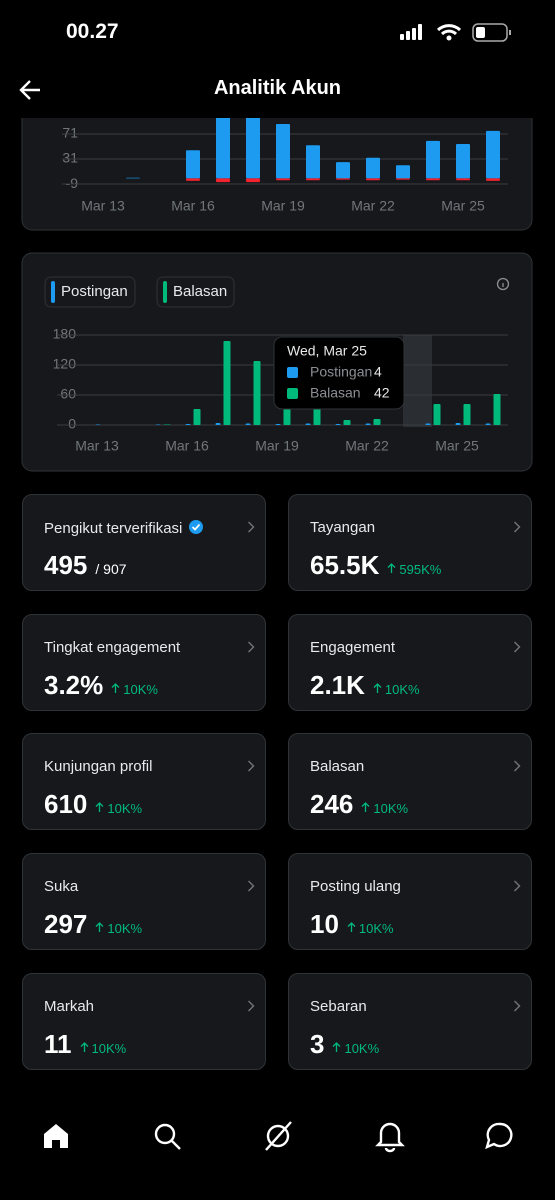 The width and height of the screenshot is (555, 1200). Describe the element at coordinates (74, 684) in the screenshot. I see `metric-value: 3.2%` at that location.